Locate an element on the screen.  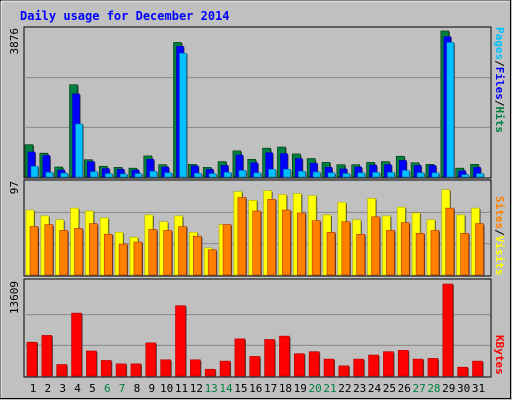
x-tick-label: 20 is located at coordinates (315, 388).